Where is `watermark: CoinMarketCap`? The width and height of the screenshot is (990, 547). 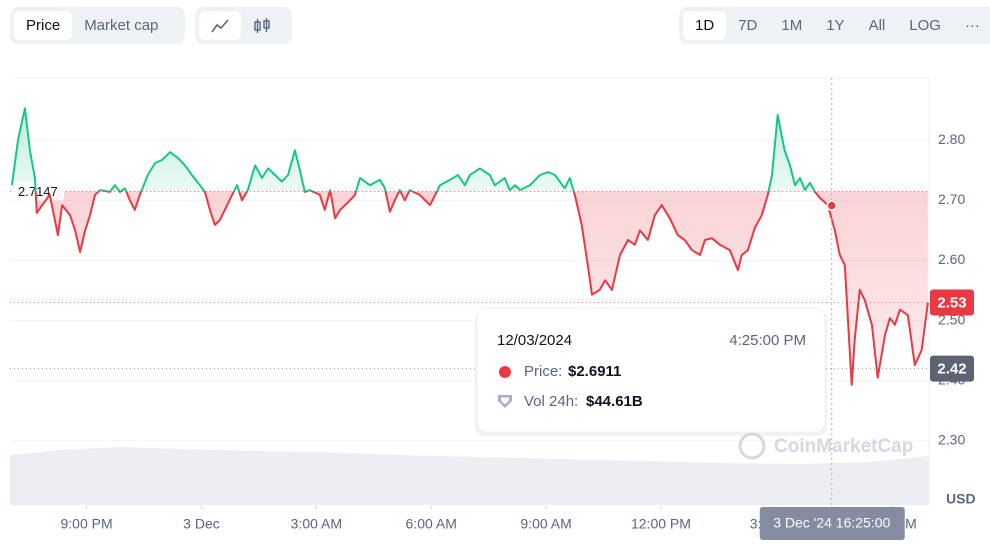
watermark: CoinMarketCap is located at coordinates (825, 446).